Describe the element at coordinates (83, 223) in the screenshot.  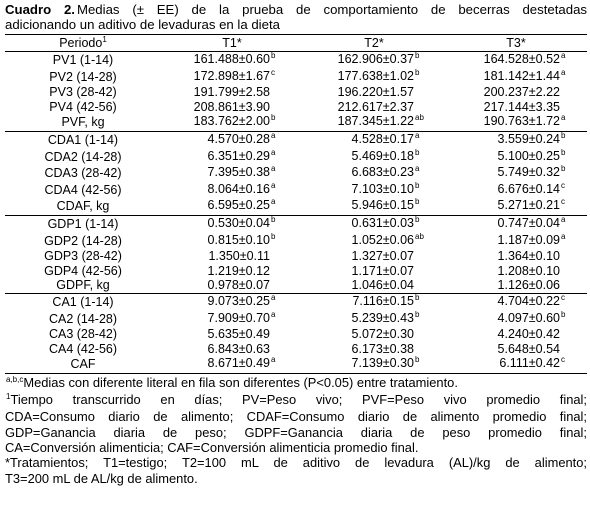
I see `row-label: GDP1 (1-14)` at that location.